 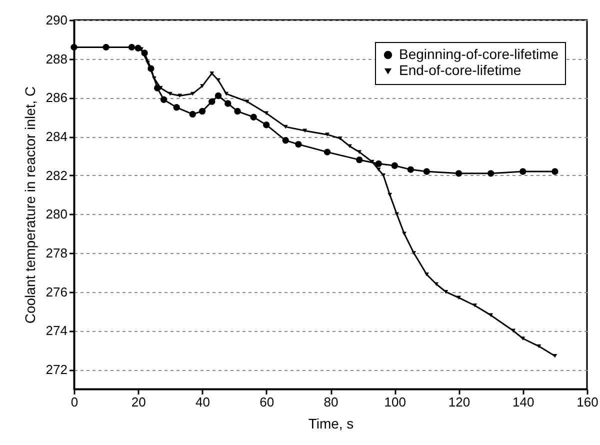 What do you see at coordinates (57, 370) in the screenshot?
I see `y-tick-label: 272` at bounding box center [57, 370].